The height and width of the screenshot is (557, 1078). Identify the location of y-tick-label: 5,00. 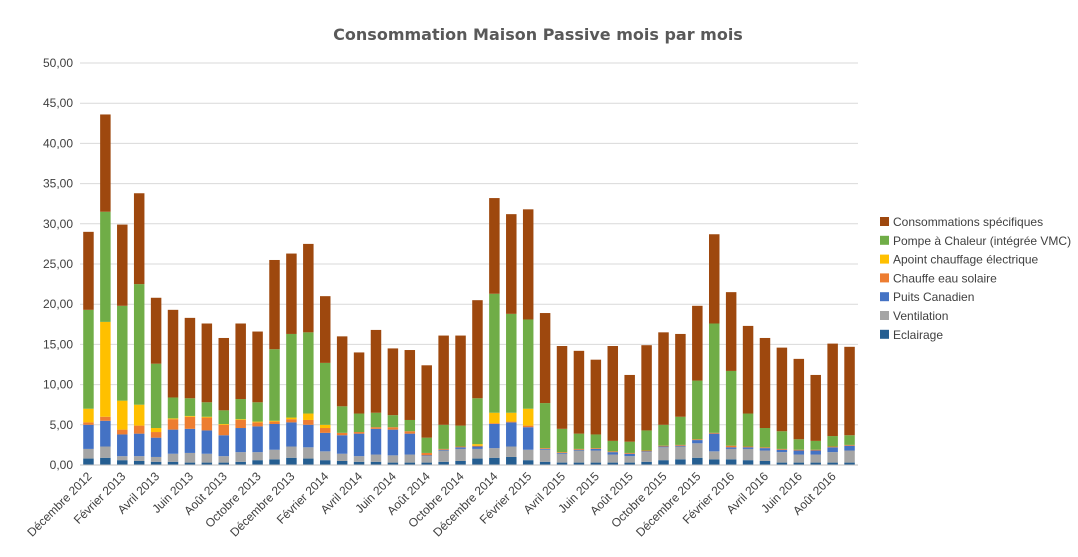
(62, 425).